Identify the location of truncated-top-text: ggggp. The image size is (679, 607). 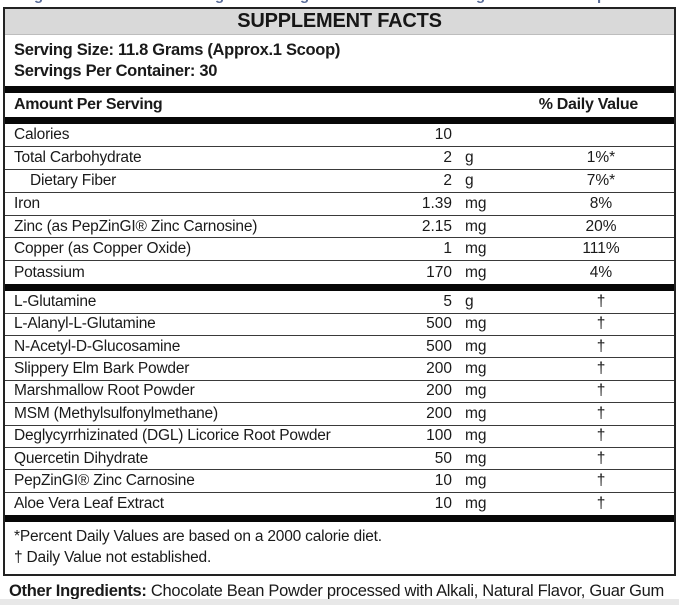
(339, 3).